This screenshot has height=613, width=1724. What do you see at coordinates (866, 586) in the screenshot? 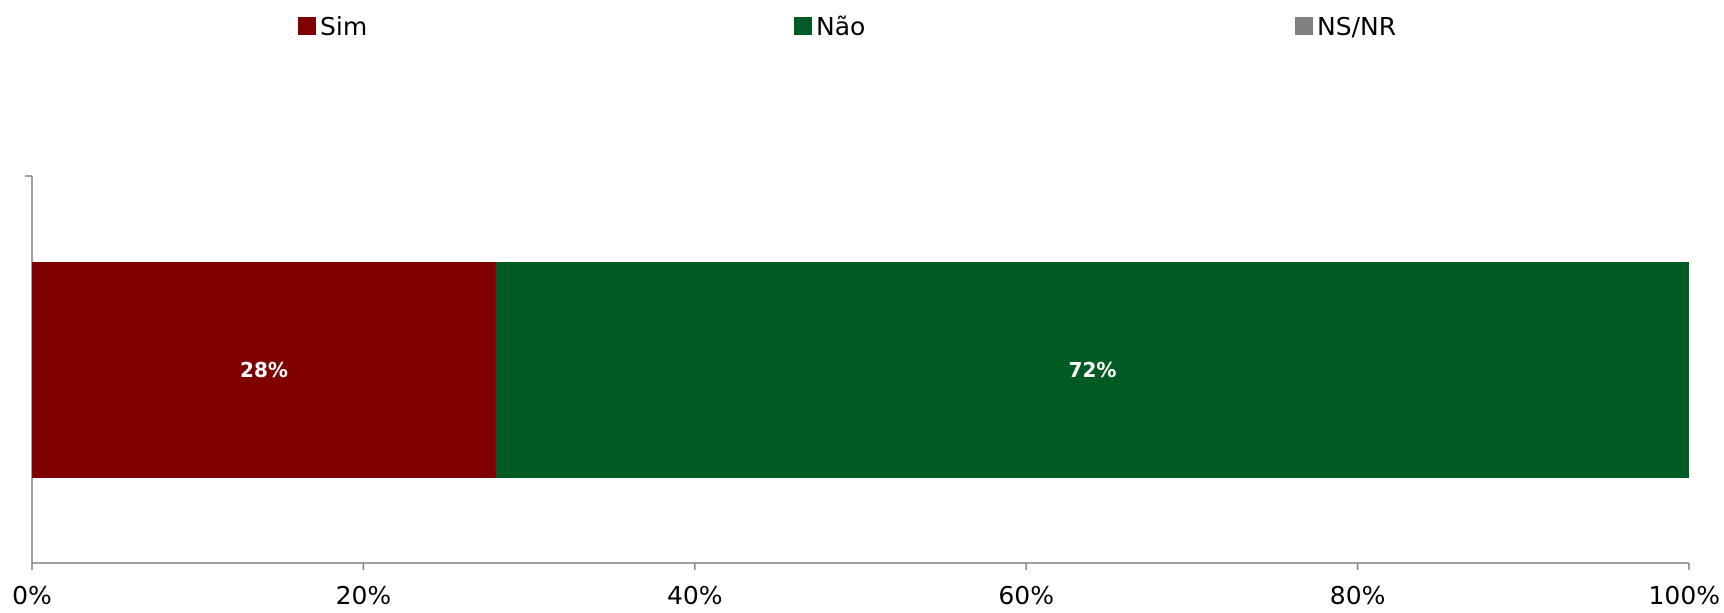
I see `x-ticks: 0% 20% 40% 60% 80% 100%` at bounding box center [866, 586].